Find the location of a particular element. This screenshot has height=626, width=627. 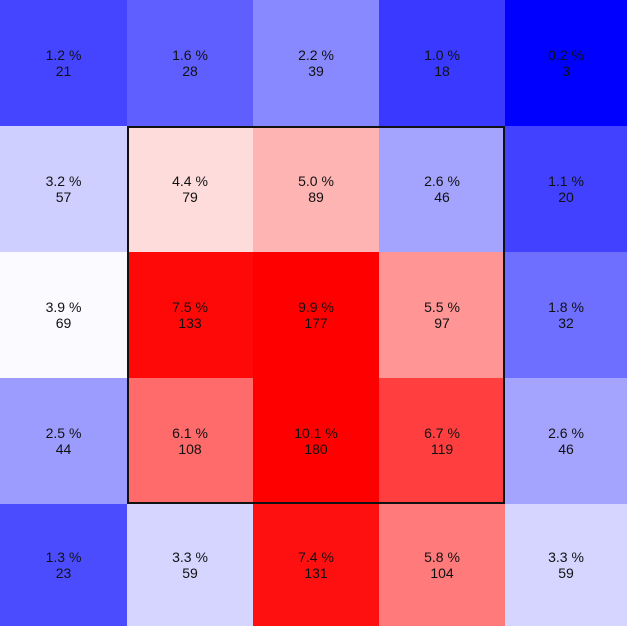

cell-count-label: 28 is located at coordinates (190, 71).